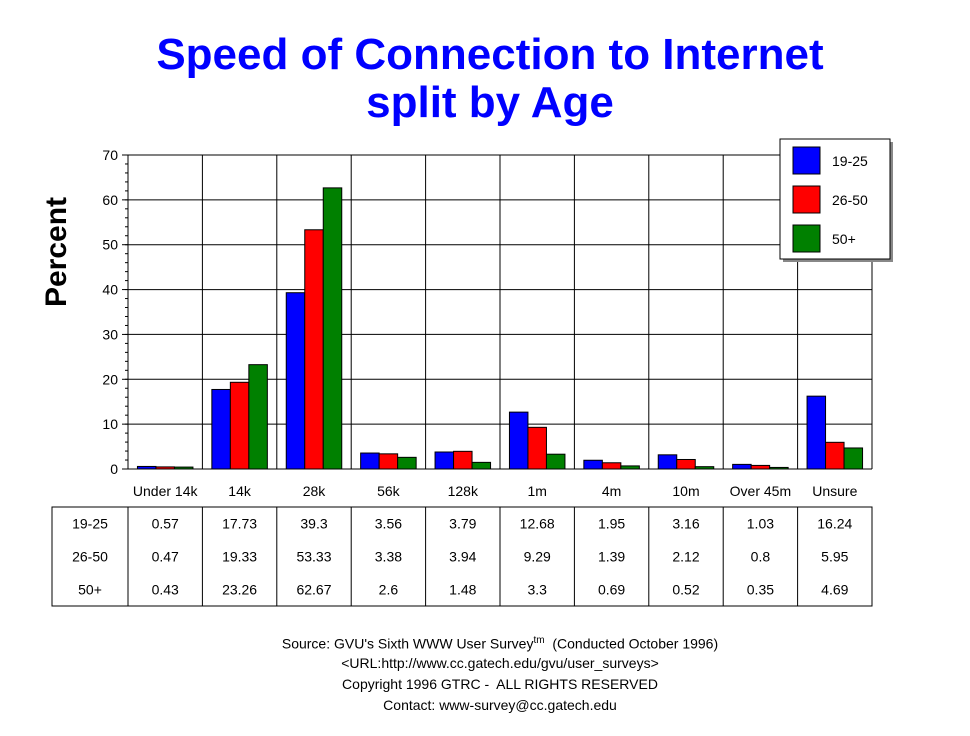 Image resolution: width=970 pixels, height=736 pixels. Describe the element at coordinates (389, 590) in the screenshot. I see `table-cell: 2.6` at that location.